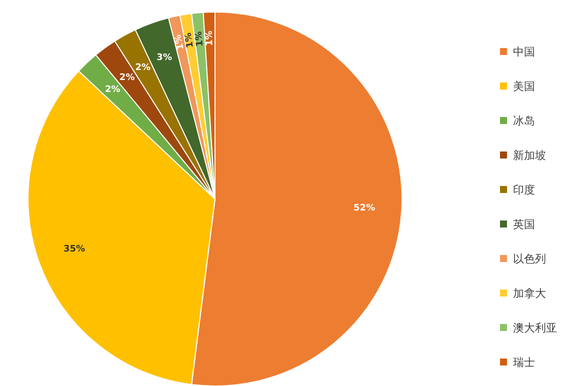 This screenshot has height=386, width=588. I want to click on data-label: 52%, so click(365, 208).